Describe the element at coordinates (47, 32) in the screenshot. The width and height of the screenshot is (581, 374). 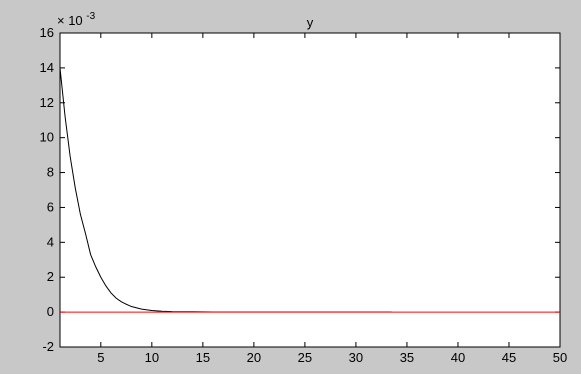
I see `y-tick-label: 16` at that location.